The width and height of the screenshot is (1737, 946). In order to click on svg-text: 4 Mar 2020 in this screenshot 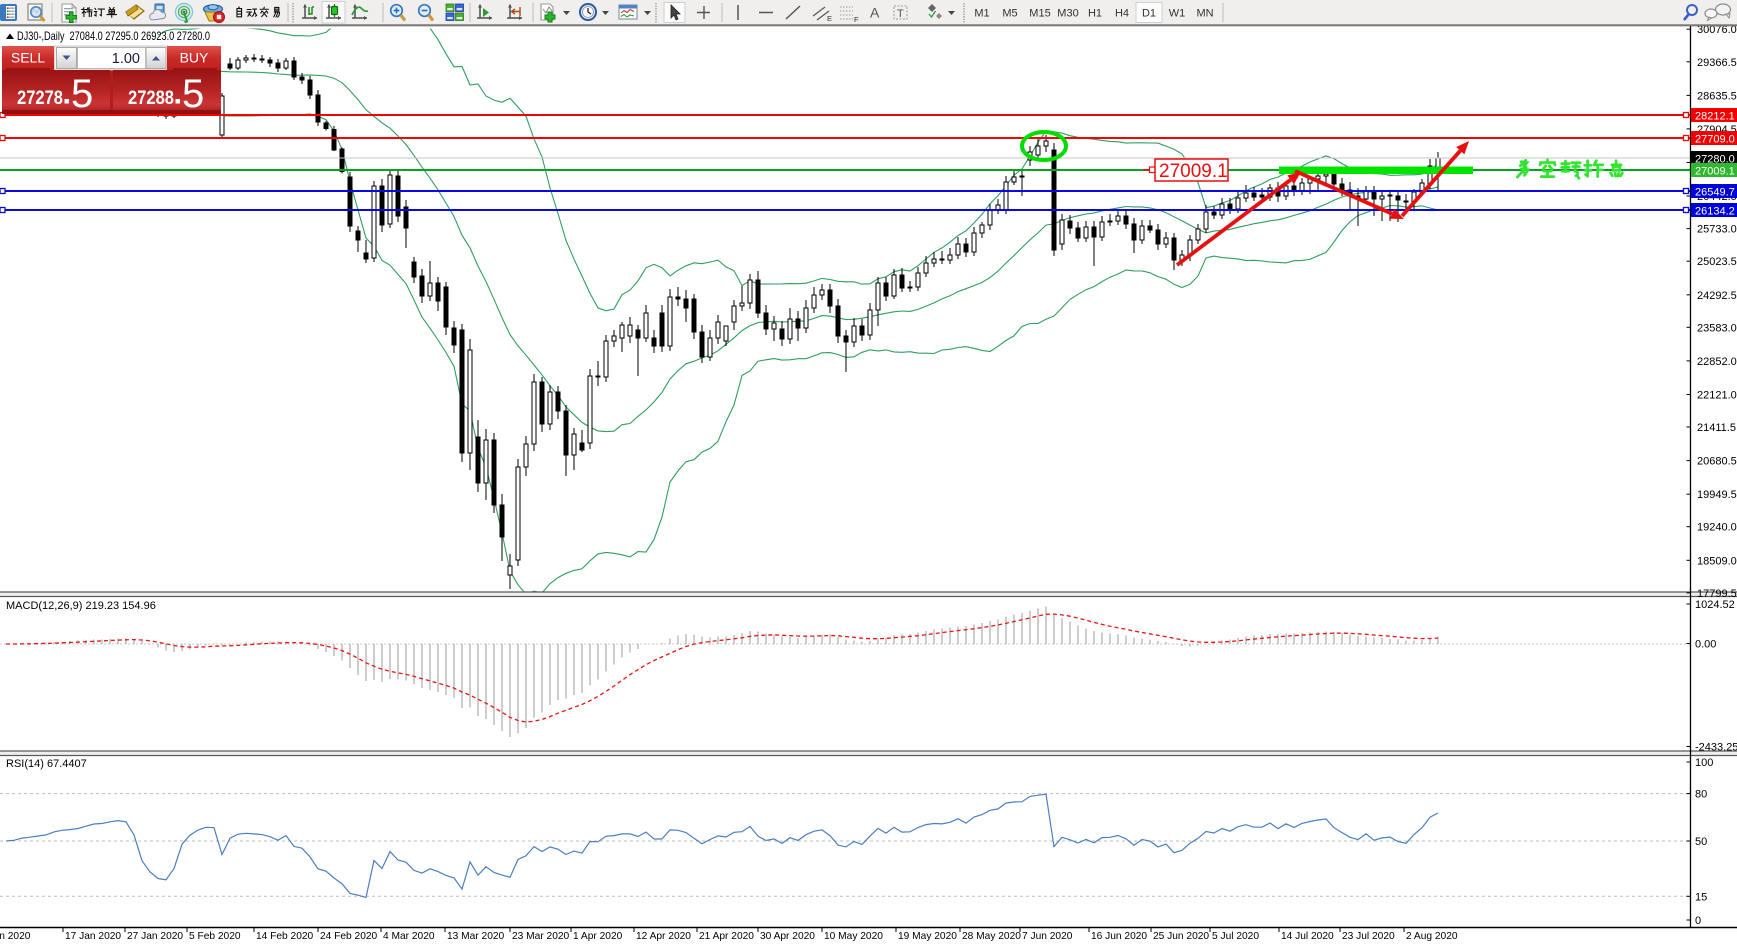, I will do `click(409, 936)`.